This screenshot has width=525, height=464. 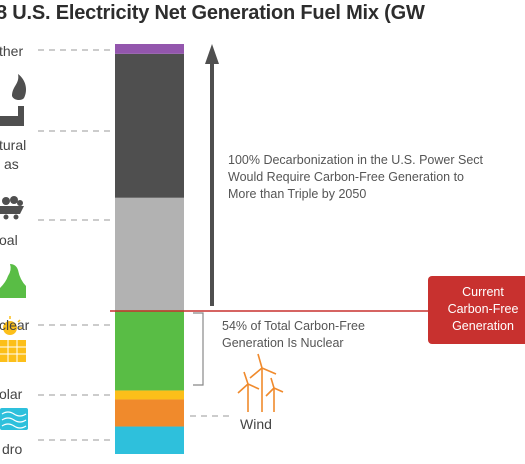 What do you see at coordinates (11, 164) in the screenshot?
I see `label-natural-gas-line2: as` at bounding box center [11, 164].